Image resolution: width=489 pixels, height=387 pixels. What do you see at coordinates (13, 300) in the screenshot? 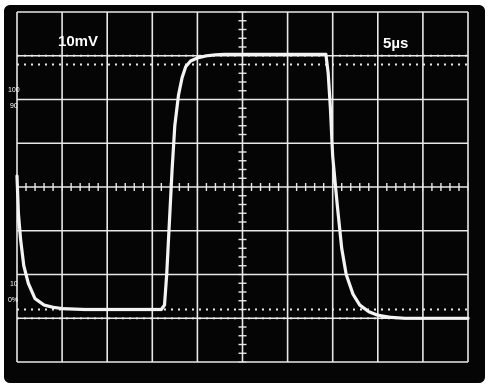
I see `marker-0-percent: 0%` at bounding box center [13, 300].